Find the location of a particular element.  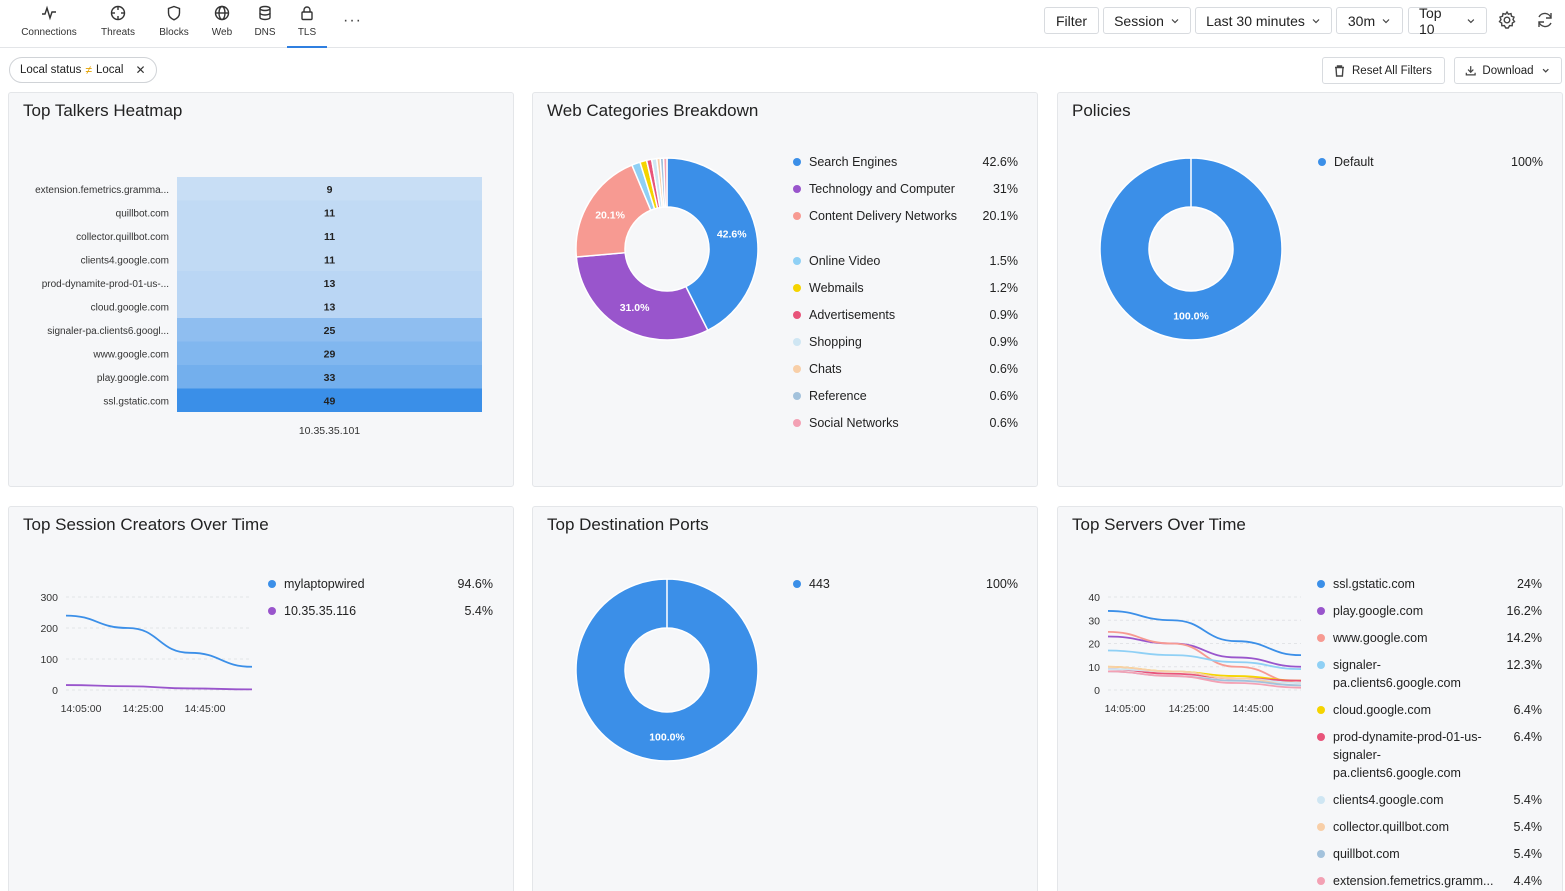

server-legend-item: www.google.com 14.2% is located at coordinates (1429, 638).